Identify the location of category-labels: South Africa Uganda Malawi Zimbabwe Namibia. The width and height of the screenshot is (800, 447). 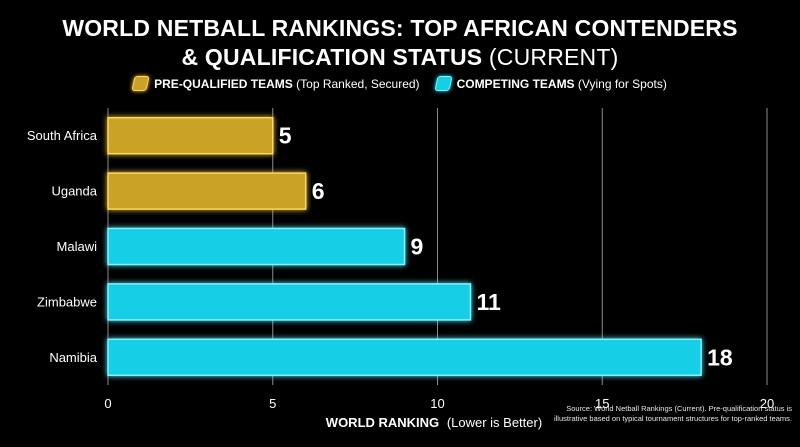
(62, 246).